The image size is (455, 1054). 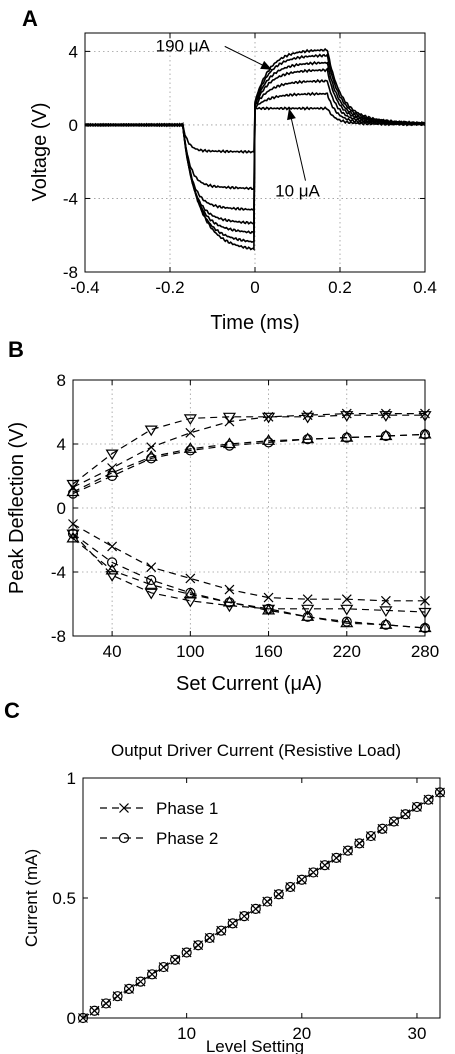 I want to click on y-tick-label: 8, so click(x=61, y=380).